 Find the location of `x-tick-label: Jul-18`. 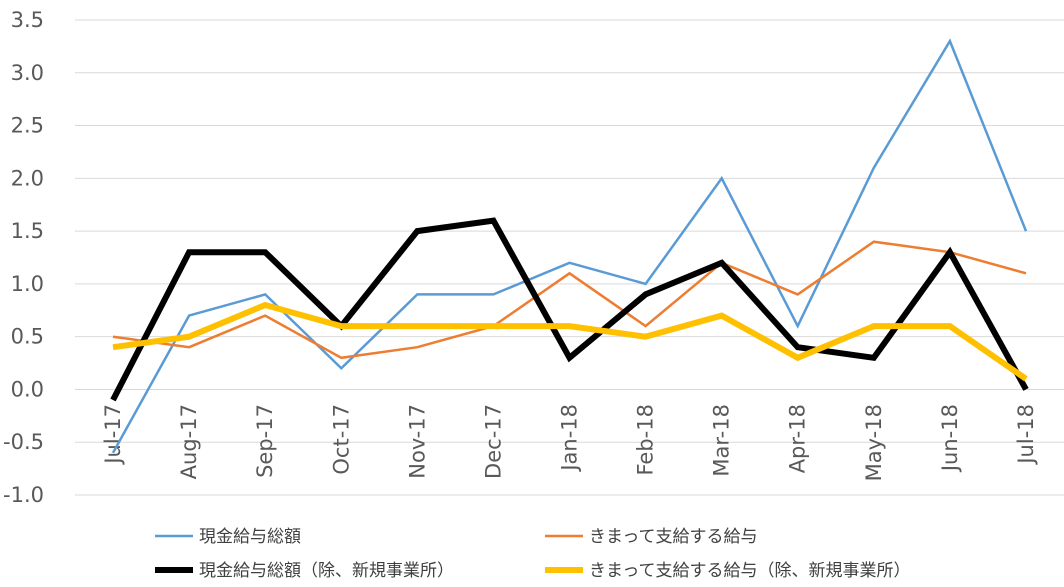

x-tick-label: Jul-18 is located at coordinates (1026, 435).